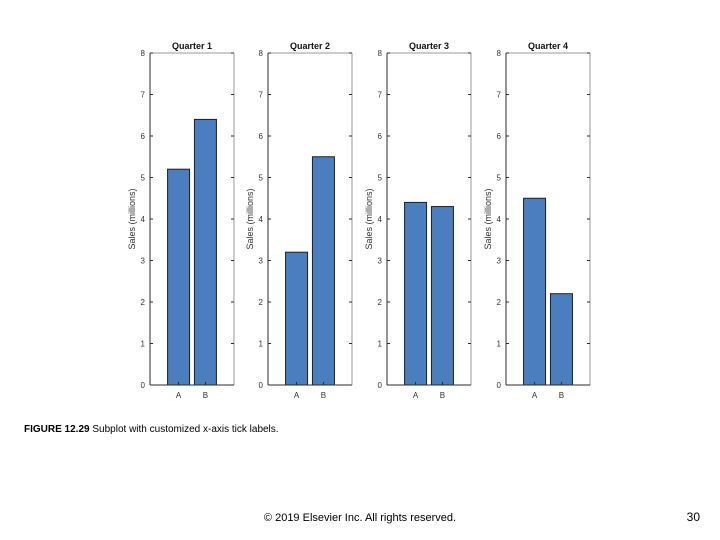 The width and height of the screenshot is (720, 540). I want to click on subplot-title: Quarter 2, so click(310, 46).